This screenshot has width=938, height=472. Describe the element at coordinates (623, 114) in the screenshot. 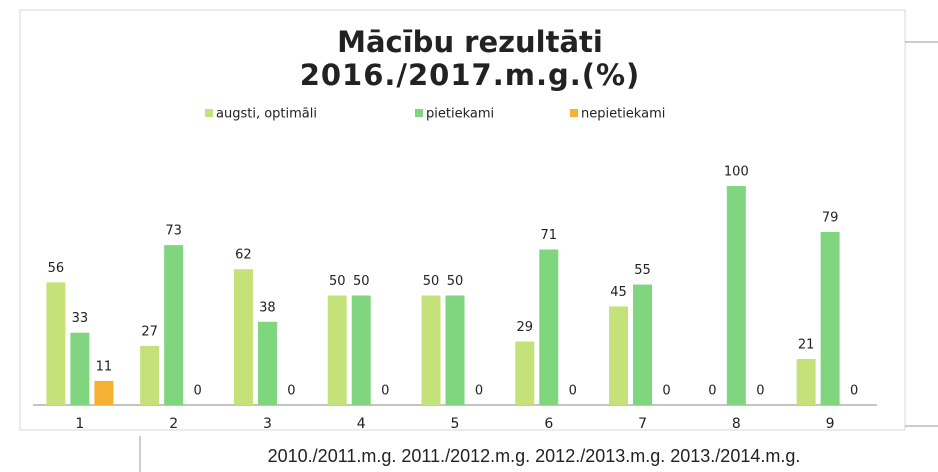

I see `legend-label: nepietiekami` at that location.